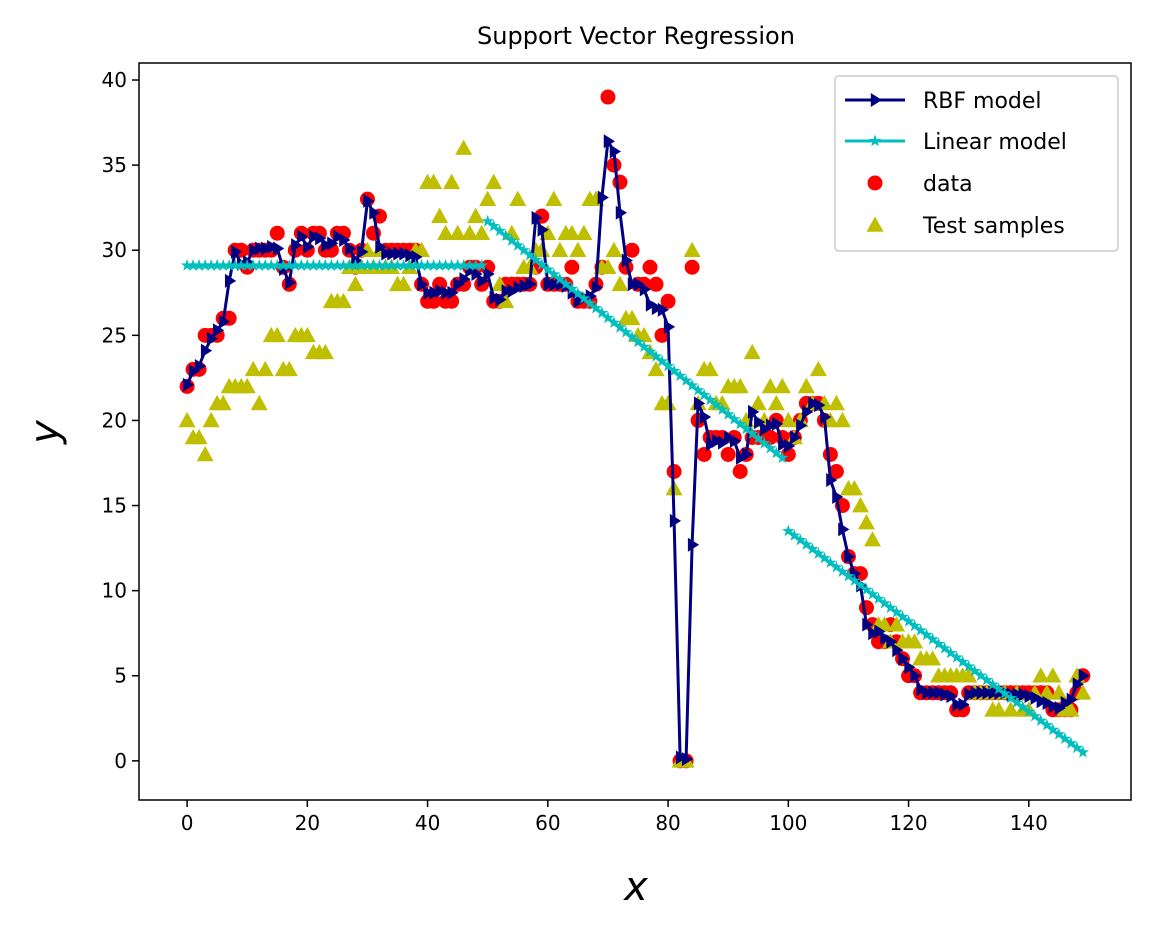  What do you see at coordinates (427, 823) in the screenshot?
I see `x-tick-label: 40` at bounding box center [427, 823].